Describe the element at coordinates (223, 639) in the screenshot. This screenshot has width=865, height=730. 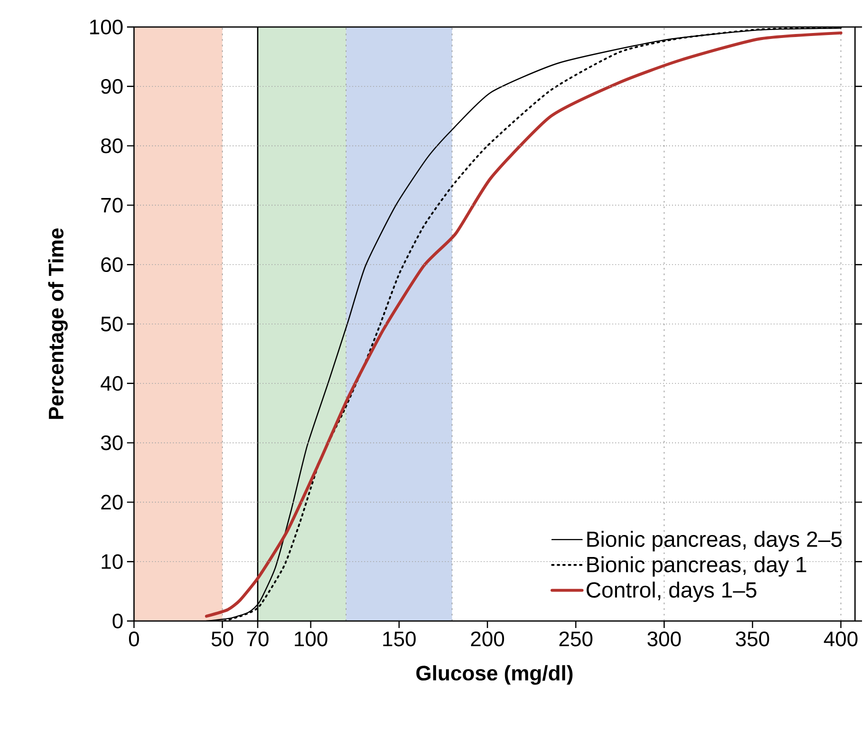
I see `x-tick-label: 50` at that location.